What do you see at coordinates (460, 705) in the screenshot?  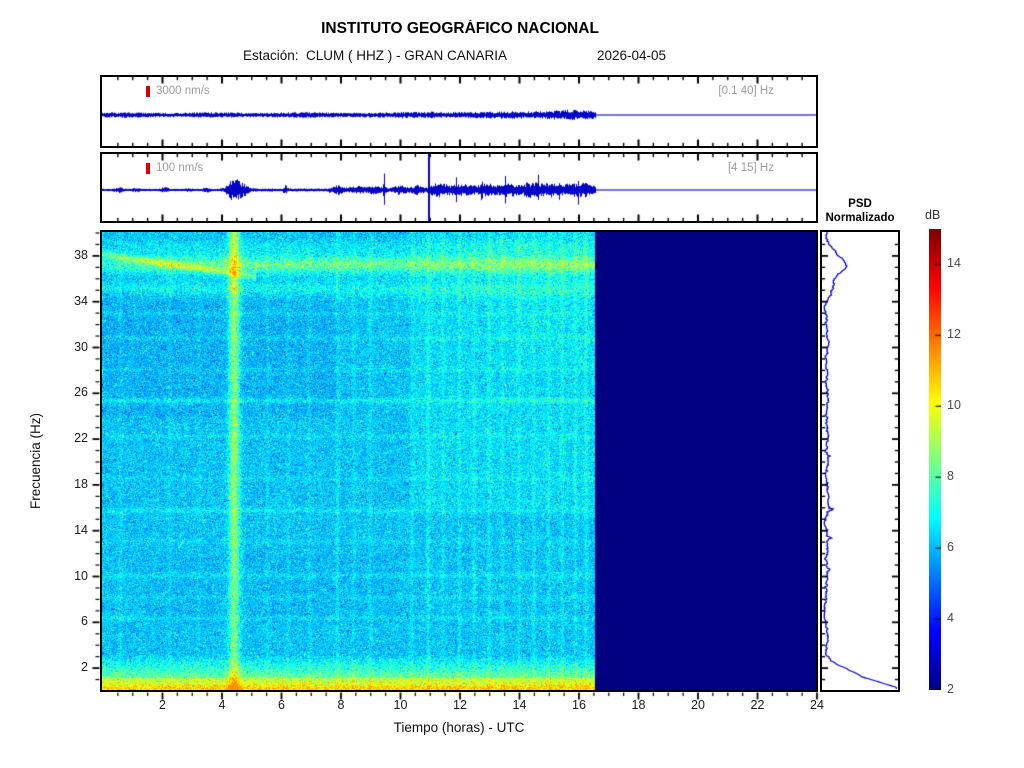 I see `x-tick-label: 12` at bounding box center [460, 705].